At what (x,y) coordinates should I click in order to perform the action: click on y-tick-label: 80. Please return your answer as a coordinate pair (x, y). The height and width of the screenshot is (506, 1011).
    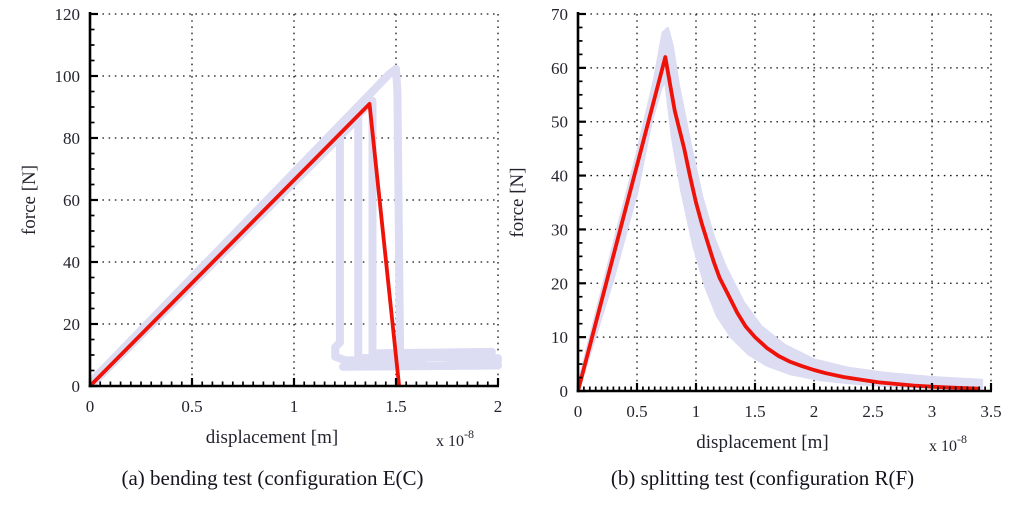
    Looking at the image, I should click on (71, 138).